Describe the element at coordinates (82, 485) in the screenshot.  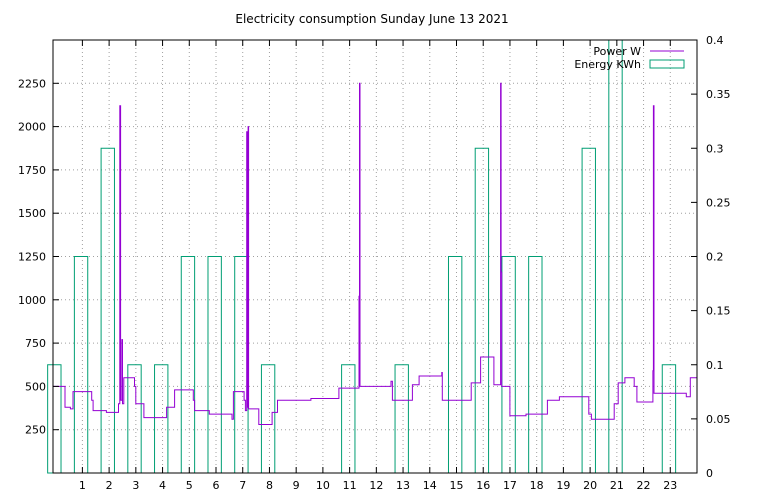
I see `x-tick-label-1: 1` at that location.